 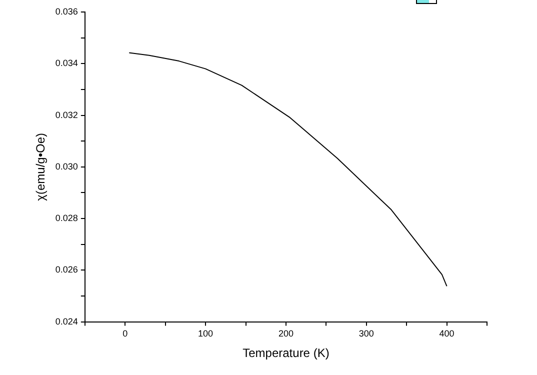 I want to click on x-tick-label: 200, so click(x=286, y=333).